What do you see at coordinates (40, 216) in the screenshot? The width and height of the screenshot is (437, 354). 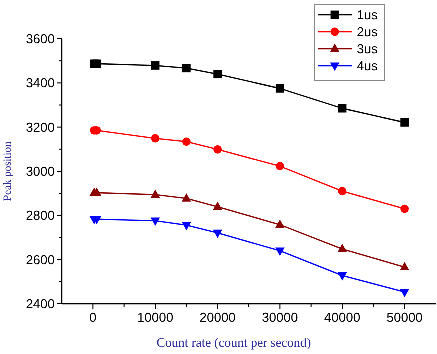 I see `y-tick-label: 2800` at bounding box center [40, 216].